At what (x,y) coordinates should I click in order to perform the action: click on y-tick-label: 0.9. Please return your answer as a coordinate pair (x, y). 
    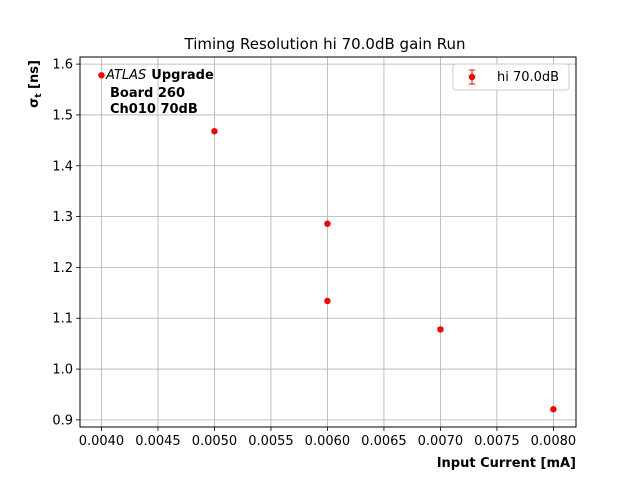
    Looking at the image, I should click on (62, 420).